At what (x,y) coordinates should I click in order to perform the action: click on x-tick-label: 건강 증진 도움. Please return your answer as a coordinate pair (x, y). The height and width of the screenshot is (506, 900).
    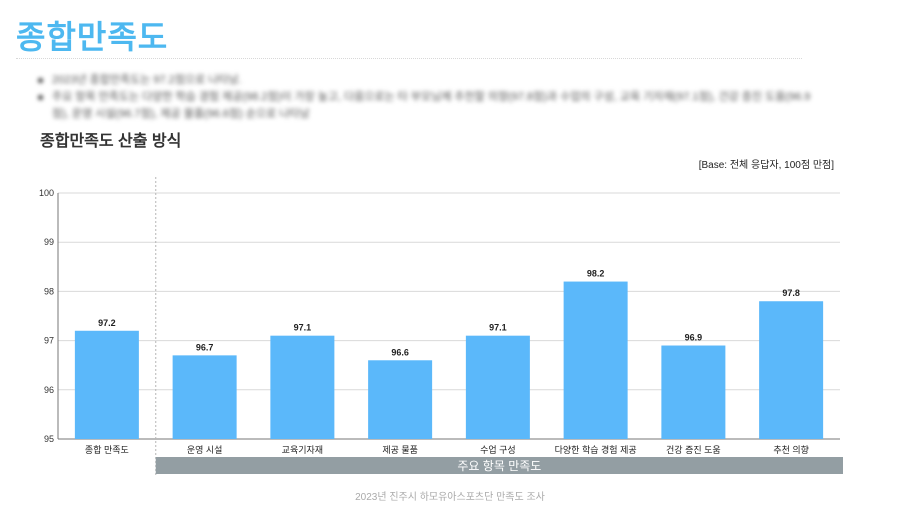
    Looking at the image, I should click on (693, 450).